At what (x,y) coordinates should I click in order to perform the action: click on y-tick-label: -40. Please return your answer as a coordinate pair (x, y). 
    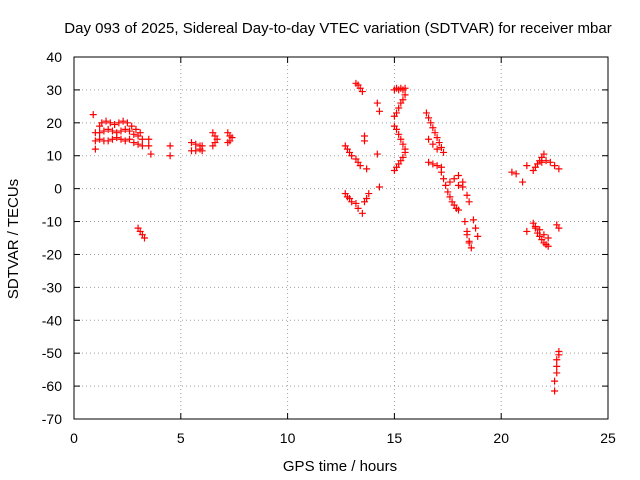
    Looking at the image, I should click on (52, 320).